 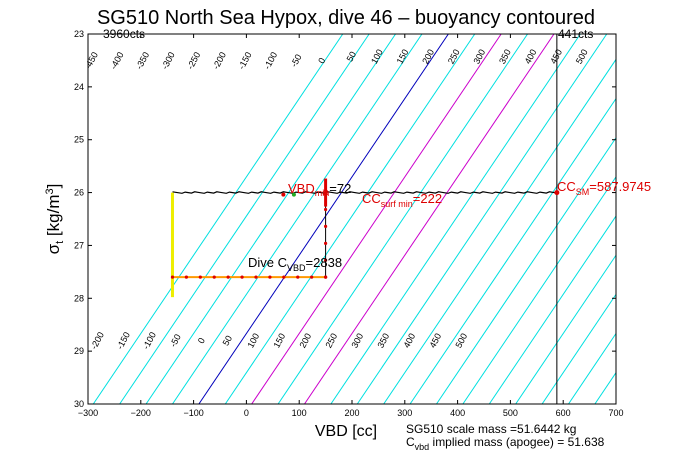 What do you see at coordinates (566, 186) in the screenshot?
I see `cc-sm-main: CC` at bounding box center [566, 186].